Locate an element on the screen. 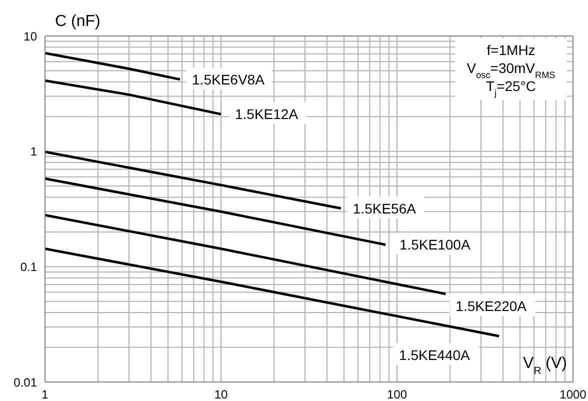  annotation: V$_{osc}$=30mV$_{RMS}$ is located at coordinates (511, 70).